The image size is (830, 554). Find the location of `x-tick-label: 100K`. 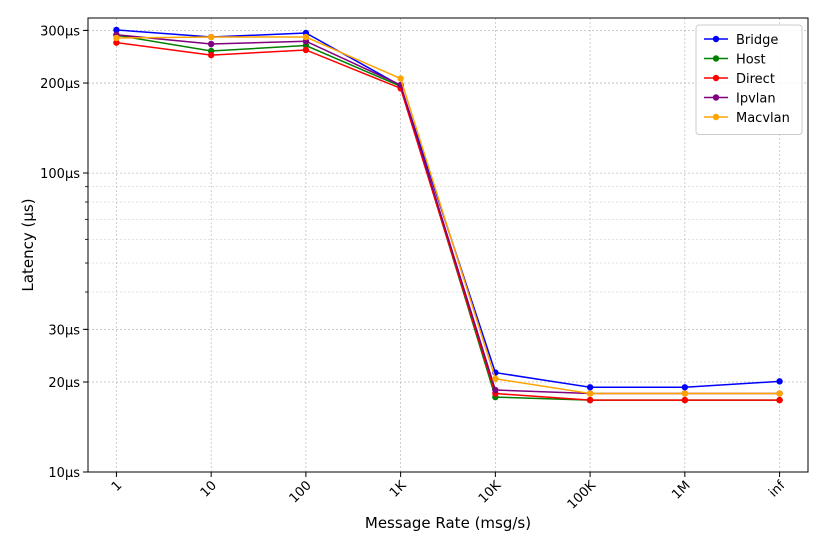

x-tick-label: 100K is located at coordinates (582, 495).